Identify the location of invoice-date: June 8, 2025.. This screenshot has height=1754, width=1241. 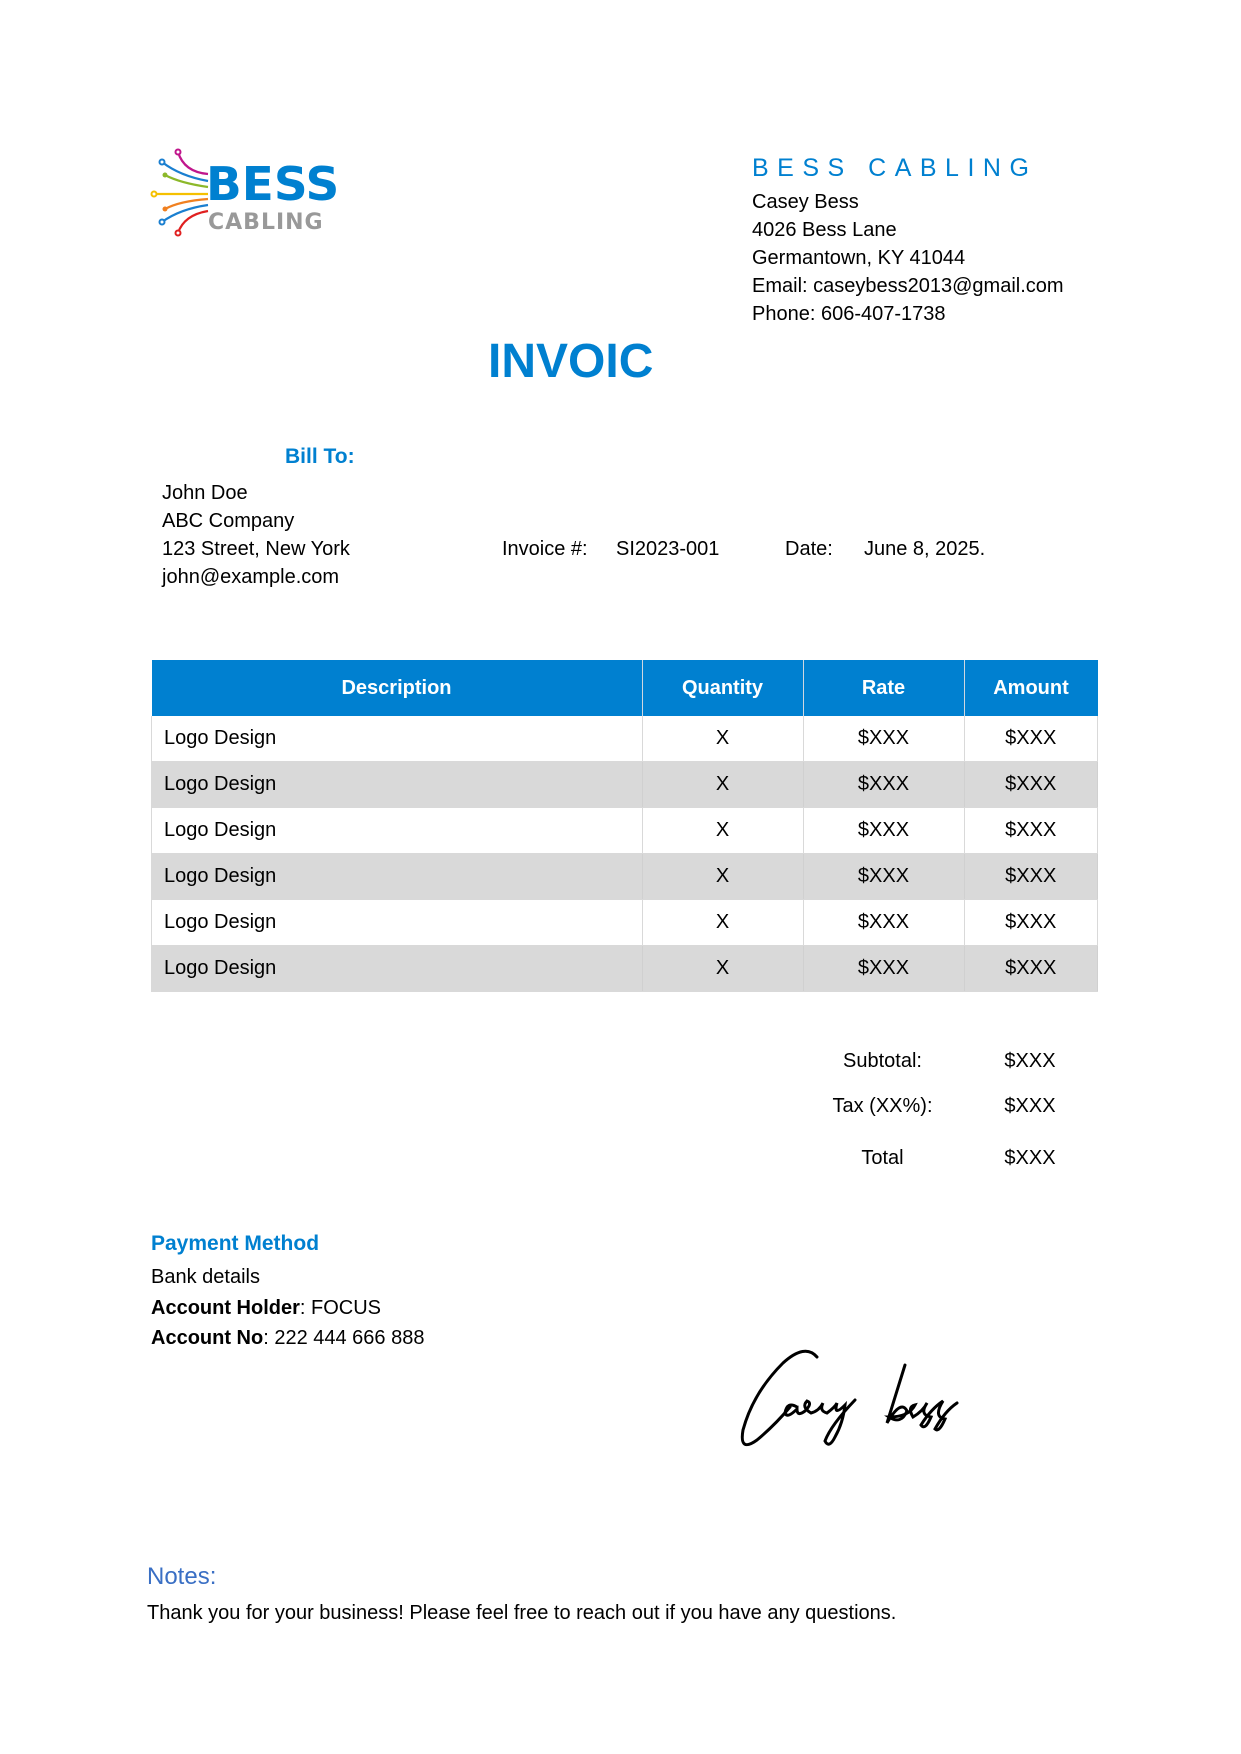
(925, 549).